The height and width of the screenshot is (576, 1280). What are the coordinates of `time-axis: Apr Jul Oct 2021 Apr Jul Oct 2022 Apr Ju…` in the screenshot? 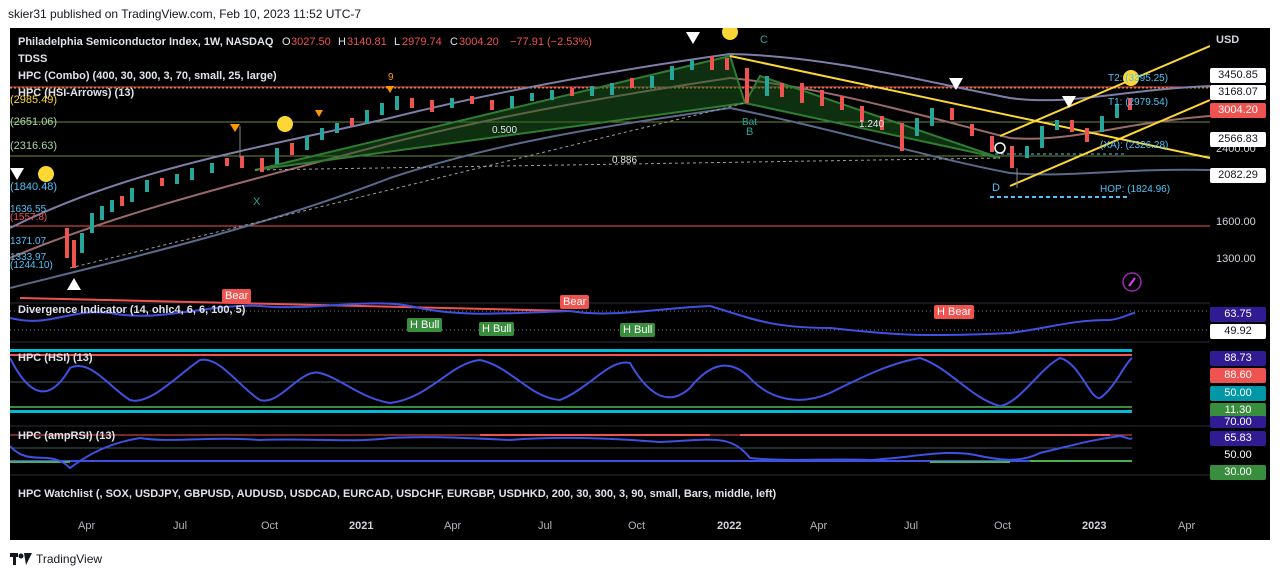 It's located at (610, 526).